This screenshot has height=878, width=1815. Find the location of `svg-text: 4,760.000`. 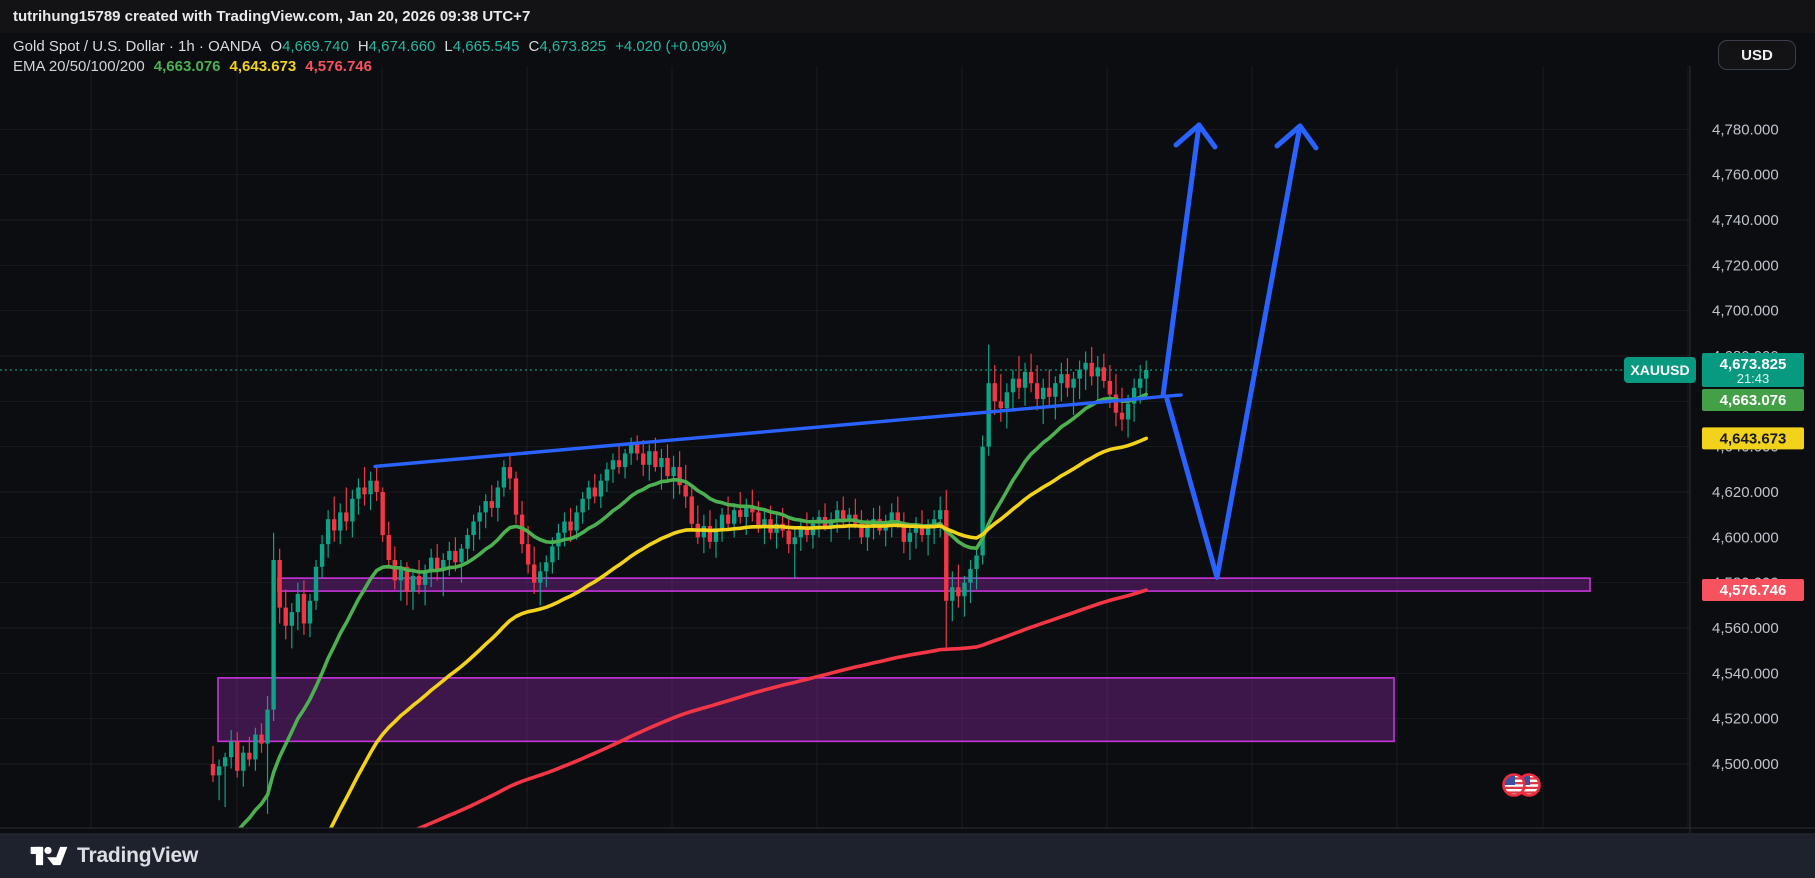

svg-text: 4,760.000 is located at coordinates (1745, 175).